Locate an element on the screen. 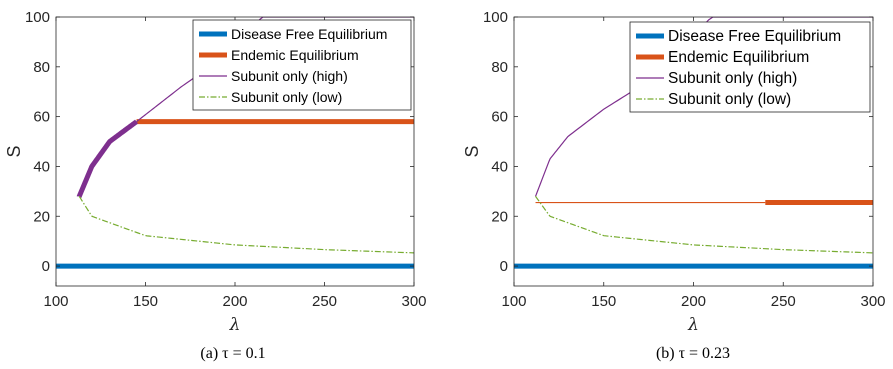 The height and width of the screenshot is (369, 893). panel-caption: (b) τ = 0.23 is located at coordinates (693, 353).